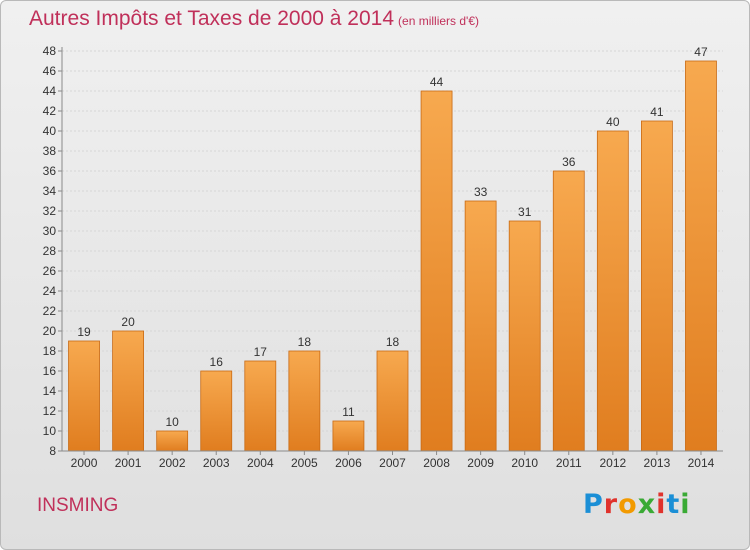 This screenshot has height=550, width=750. I want to click on x-tick-label: 2008, so click(436, 463).